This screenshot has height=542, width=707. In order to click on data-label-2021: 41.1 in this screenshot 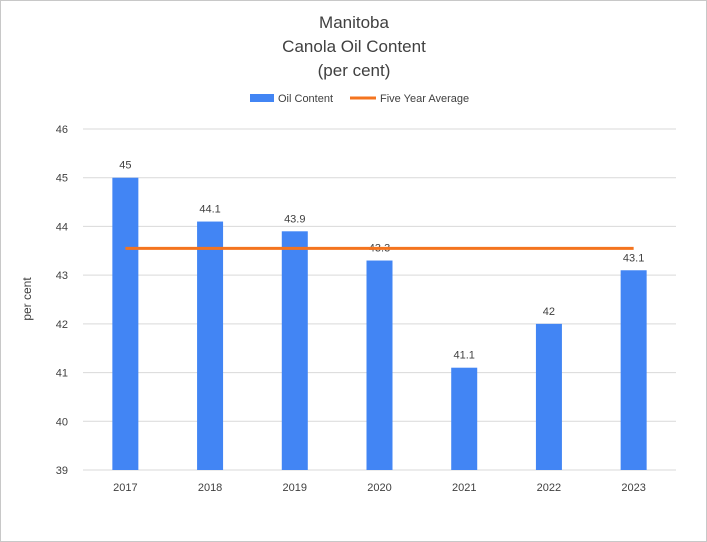, I will do `click(464, 356)`.